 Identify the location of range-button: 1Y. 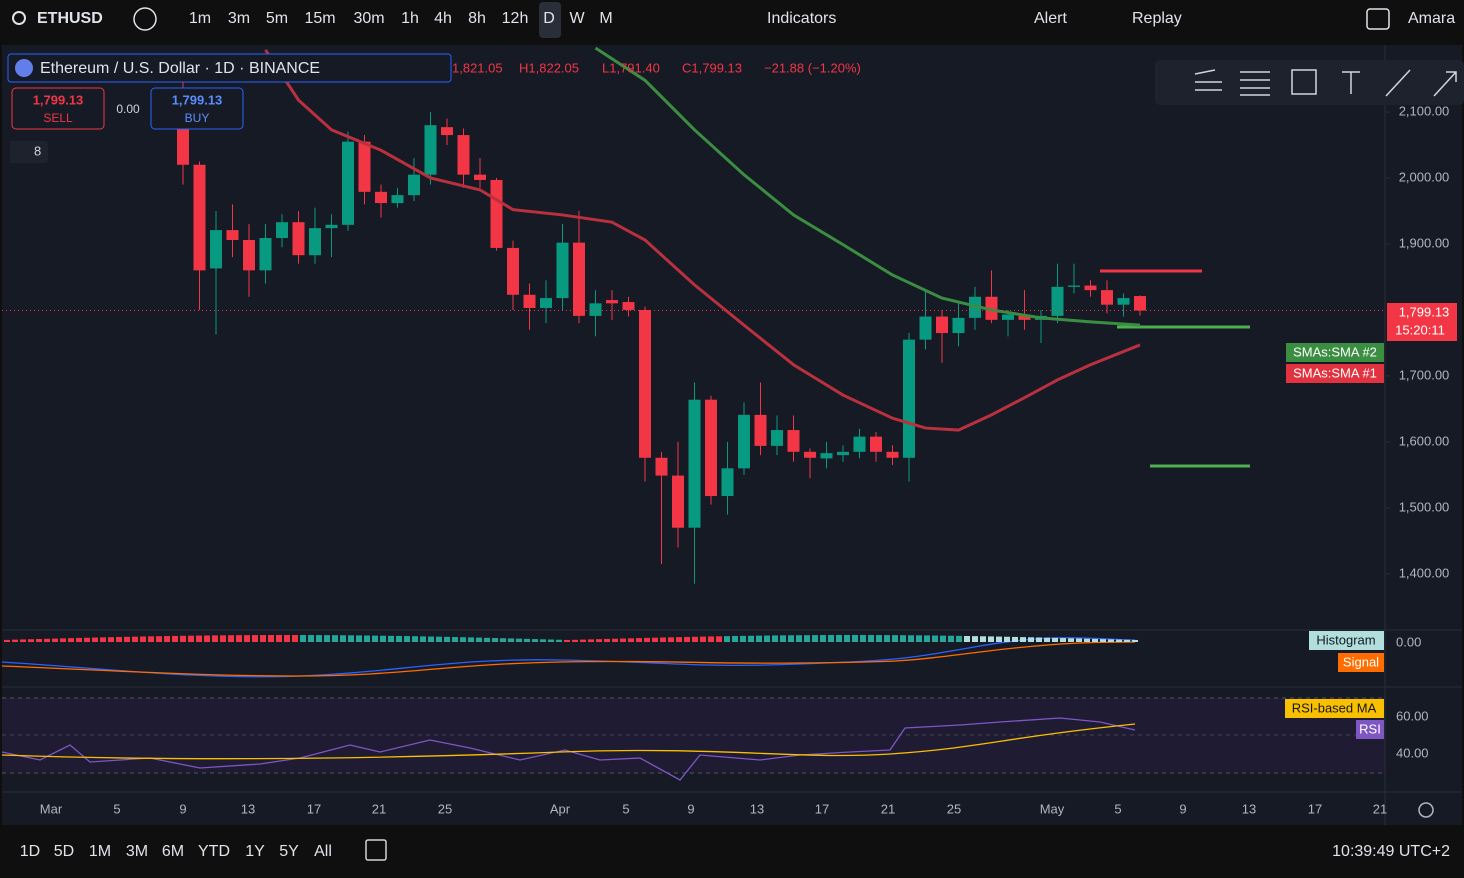
(255, 851).